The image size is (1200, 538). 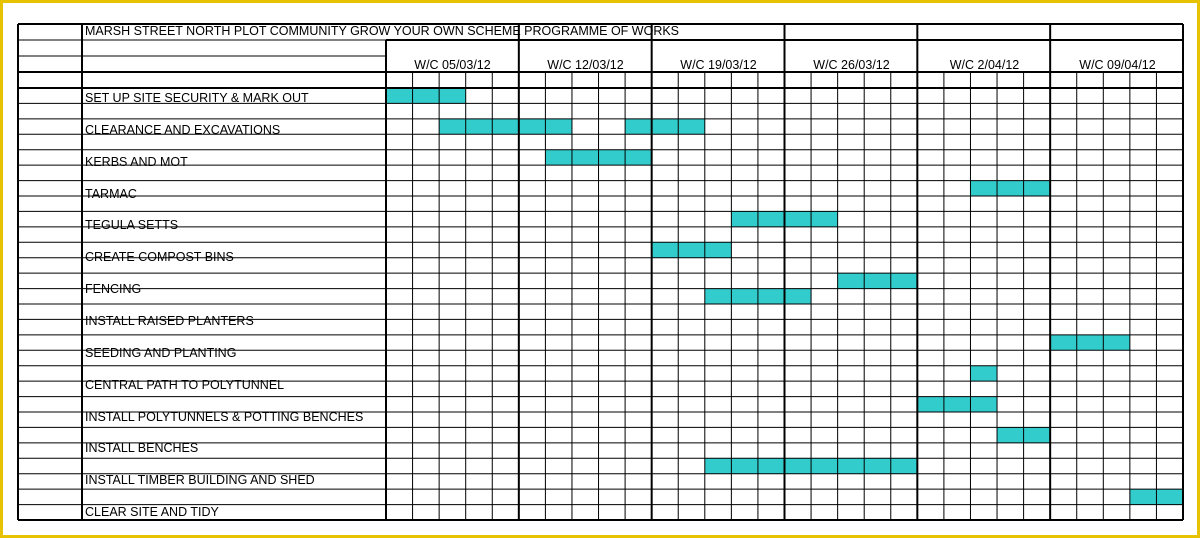 I want to click on task-label: KERBS AND MOT, so click(x=136, y=162).